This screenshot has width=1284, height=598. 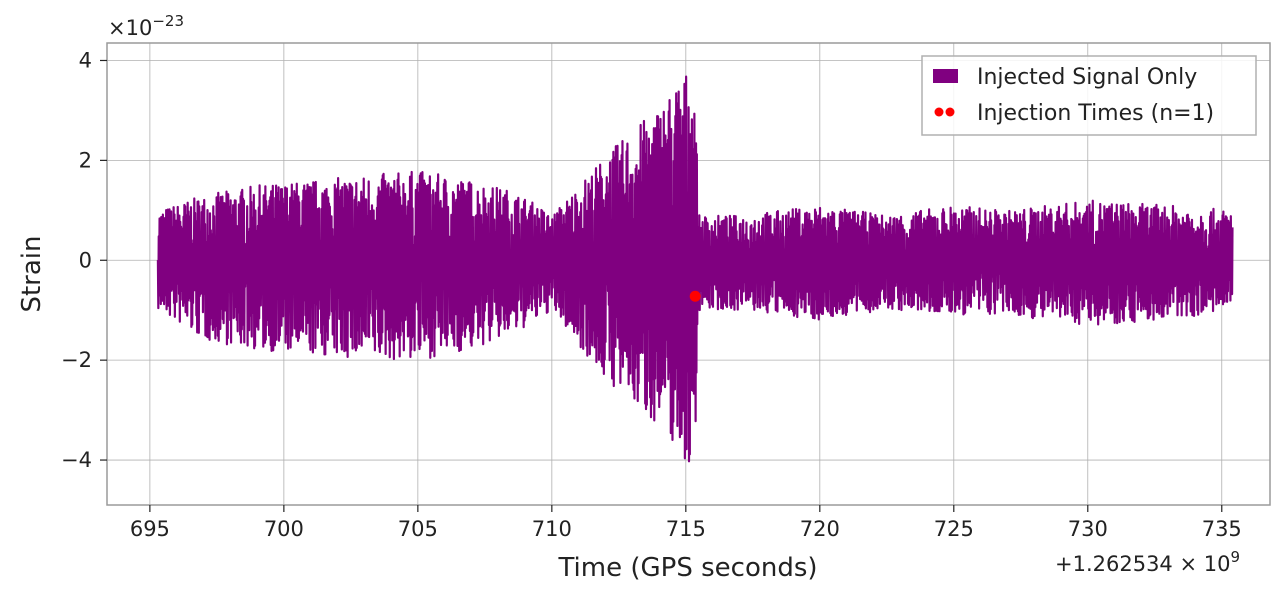 I want to click on y-tick-label: −4, so click(x=76, y=460).